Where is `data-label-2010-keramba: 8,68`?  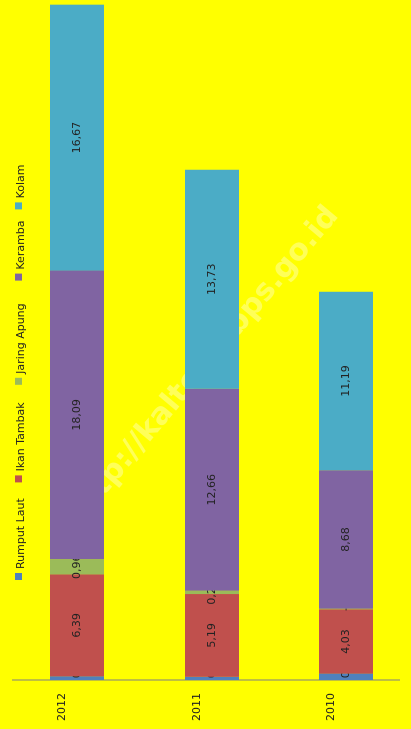
data-label-2010-keramba: 8,68 is located at coordinates (345, 539).